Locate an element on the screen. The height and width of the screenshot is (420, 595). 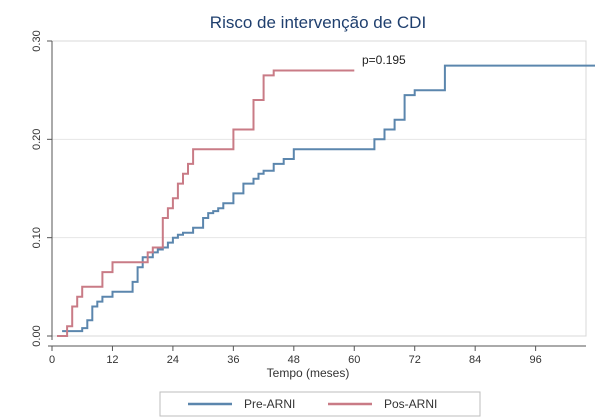
y-tick-label: 0.30 is located at coordinates (37, 40).